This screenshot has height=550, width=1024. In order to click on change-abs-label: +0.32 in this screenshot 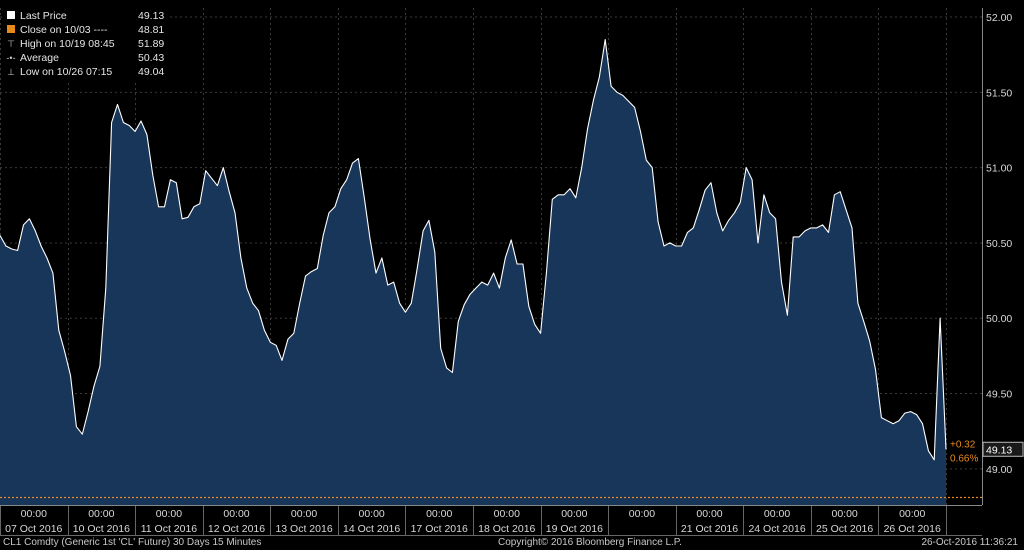, I will do `click(963, 444)`.